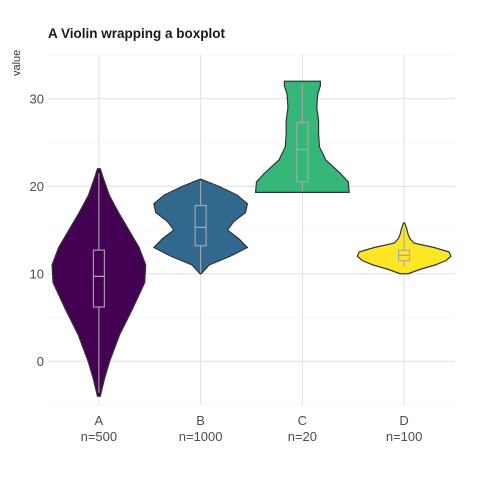  I want to click on violin-A, so click(99, 282).